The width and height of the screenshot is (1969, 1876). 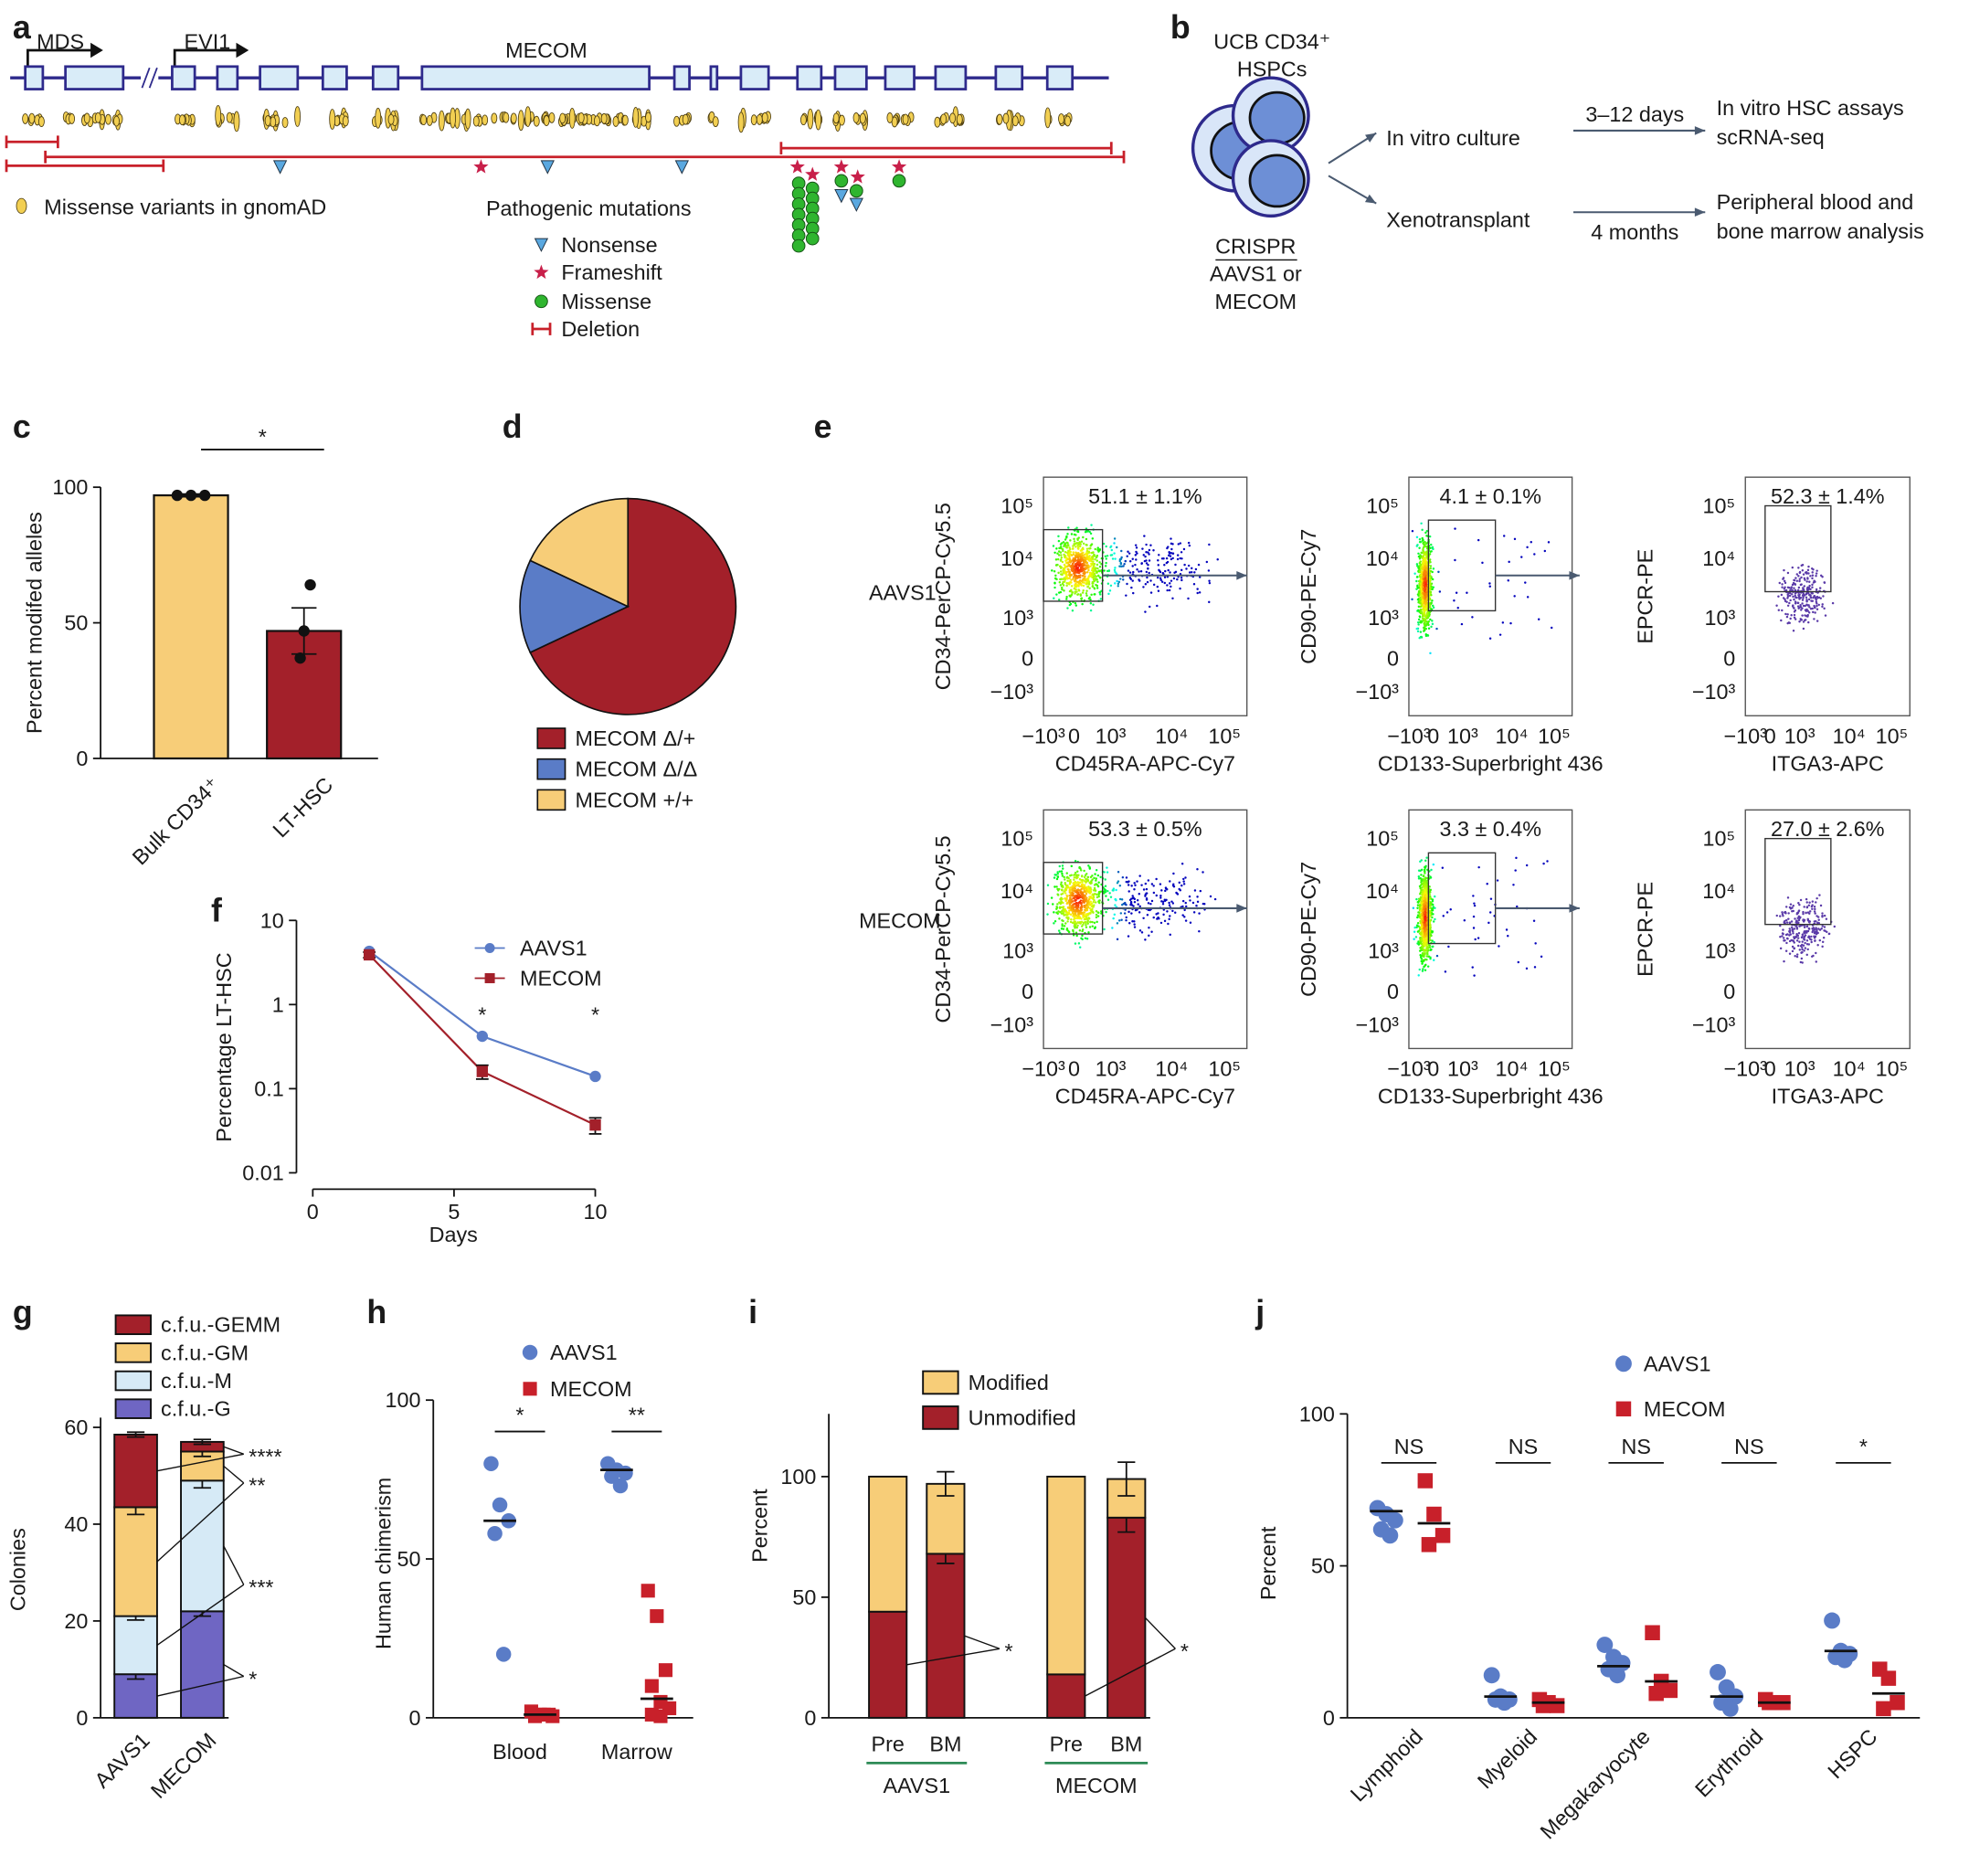 I want to click on annotation-connector, so click(x=200, y=1615).